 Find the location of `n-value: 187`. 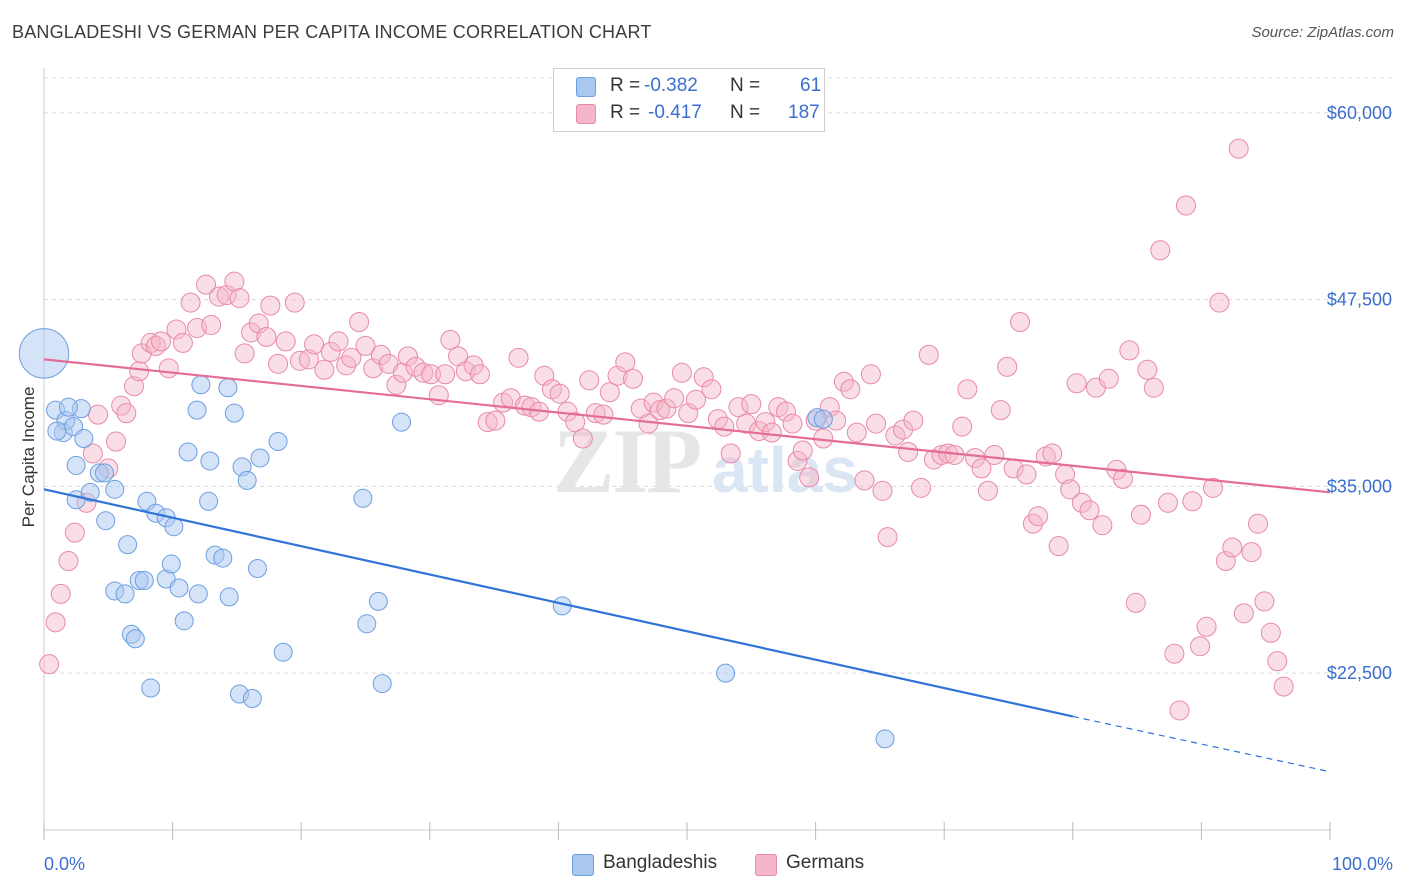

n-value: 187 is located at coordinates (804, 112).